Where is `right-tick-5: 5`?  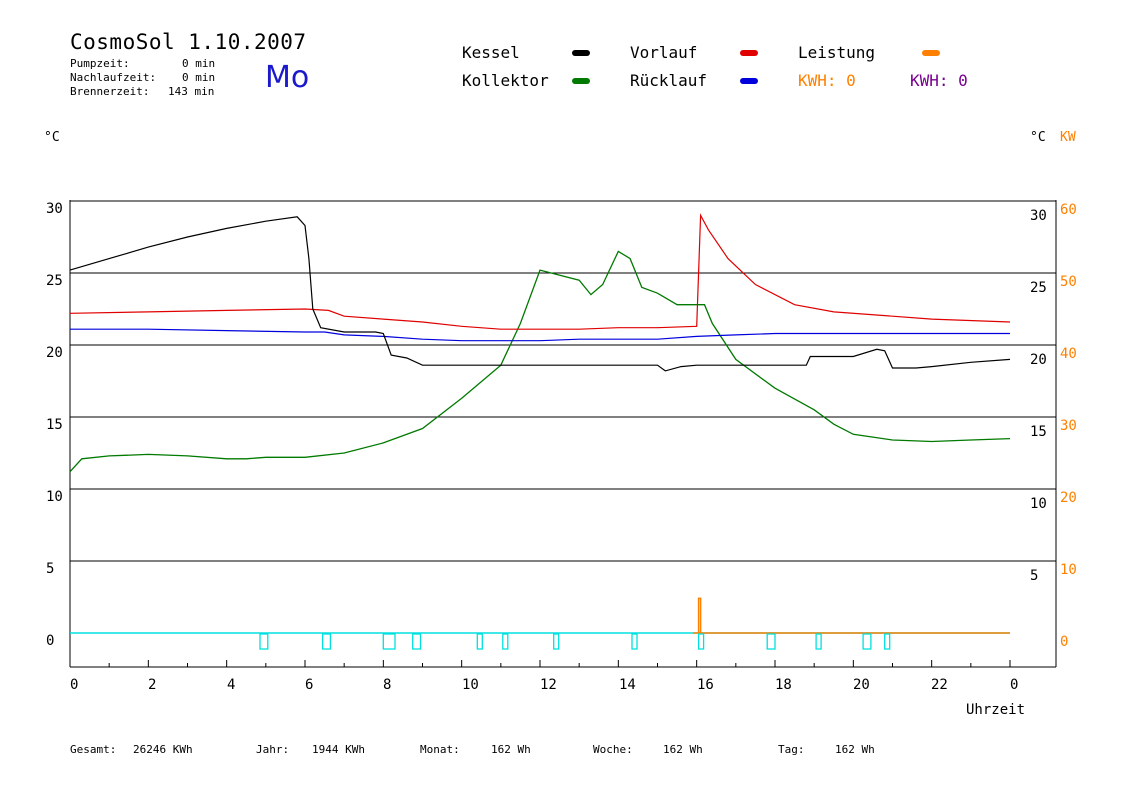
right-tick-5: 5 is located at coordinates (1034, 576).